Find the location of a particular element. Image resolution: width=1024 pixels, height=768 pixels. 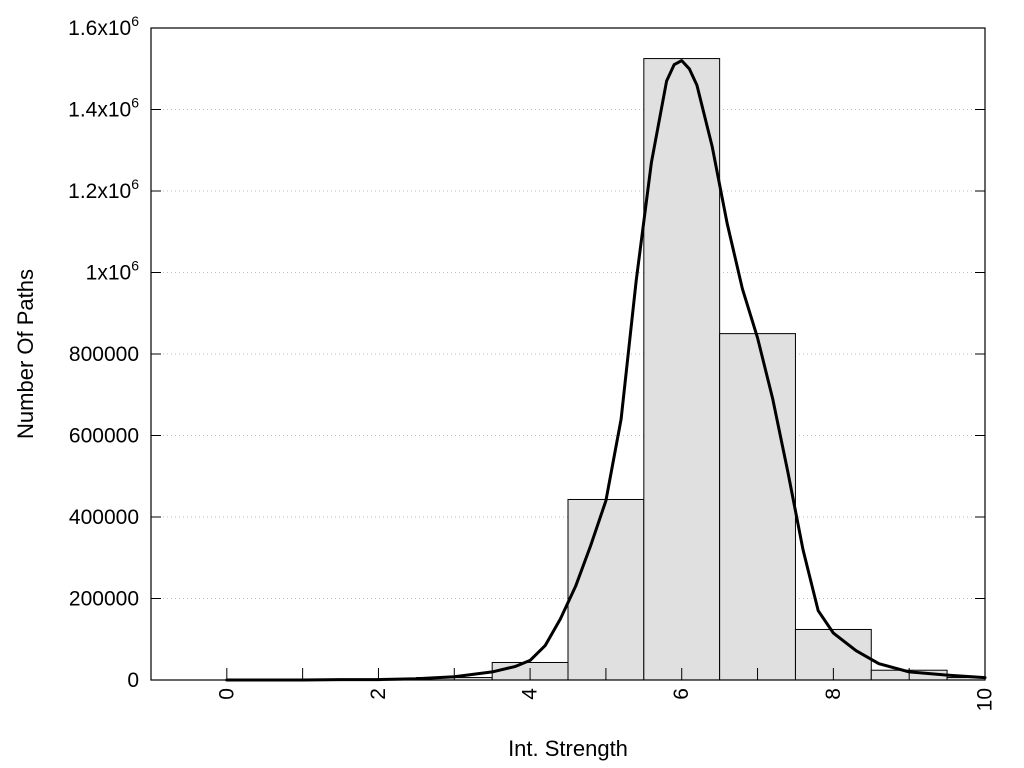

y-tick-exponent-5: 6 is located at coordinates (135, 266).